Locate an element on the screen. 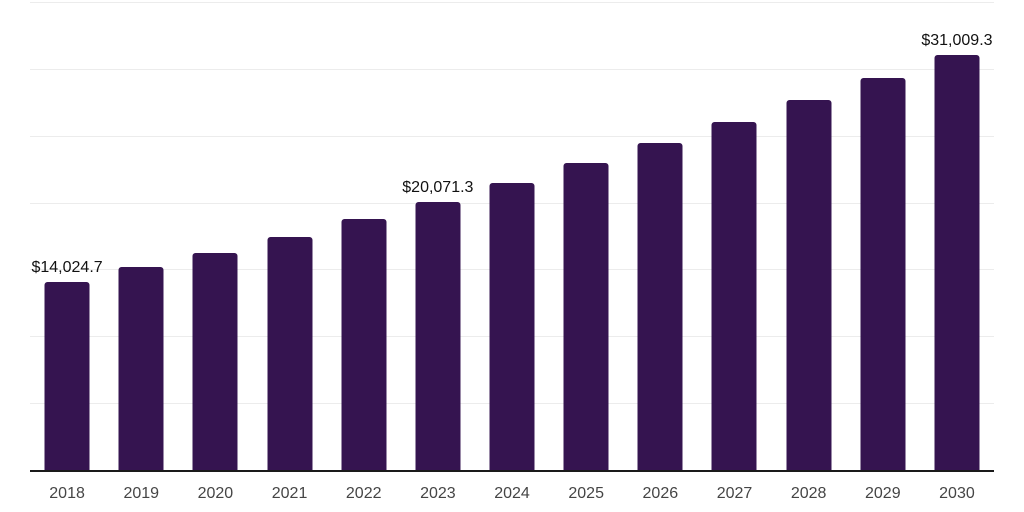 Image resolution: width=1024 pixels, height=512 pixels. x-tick-label-2024: 2024 is located at coordinates (512, 493).